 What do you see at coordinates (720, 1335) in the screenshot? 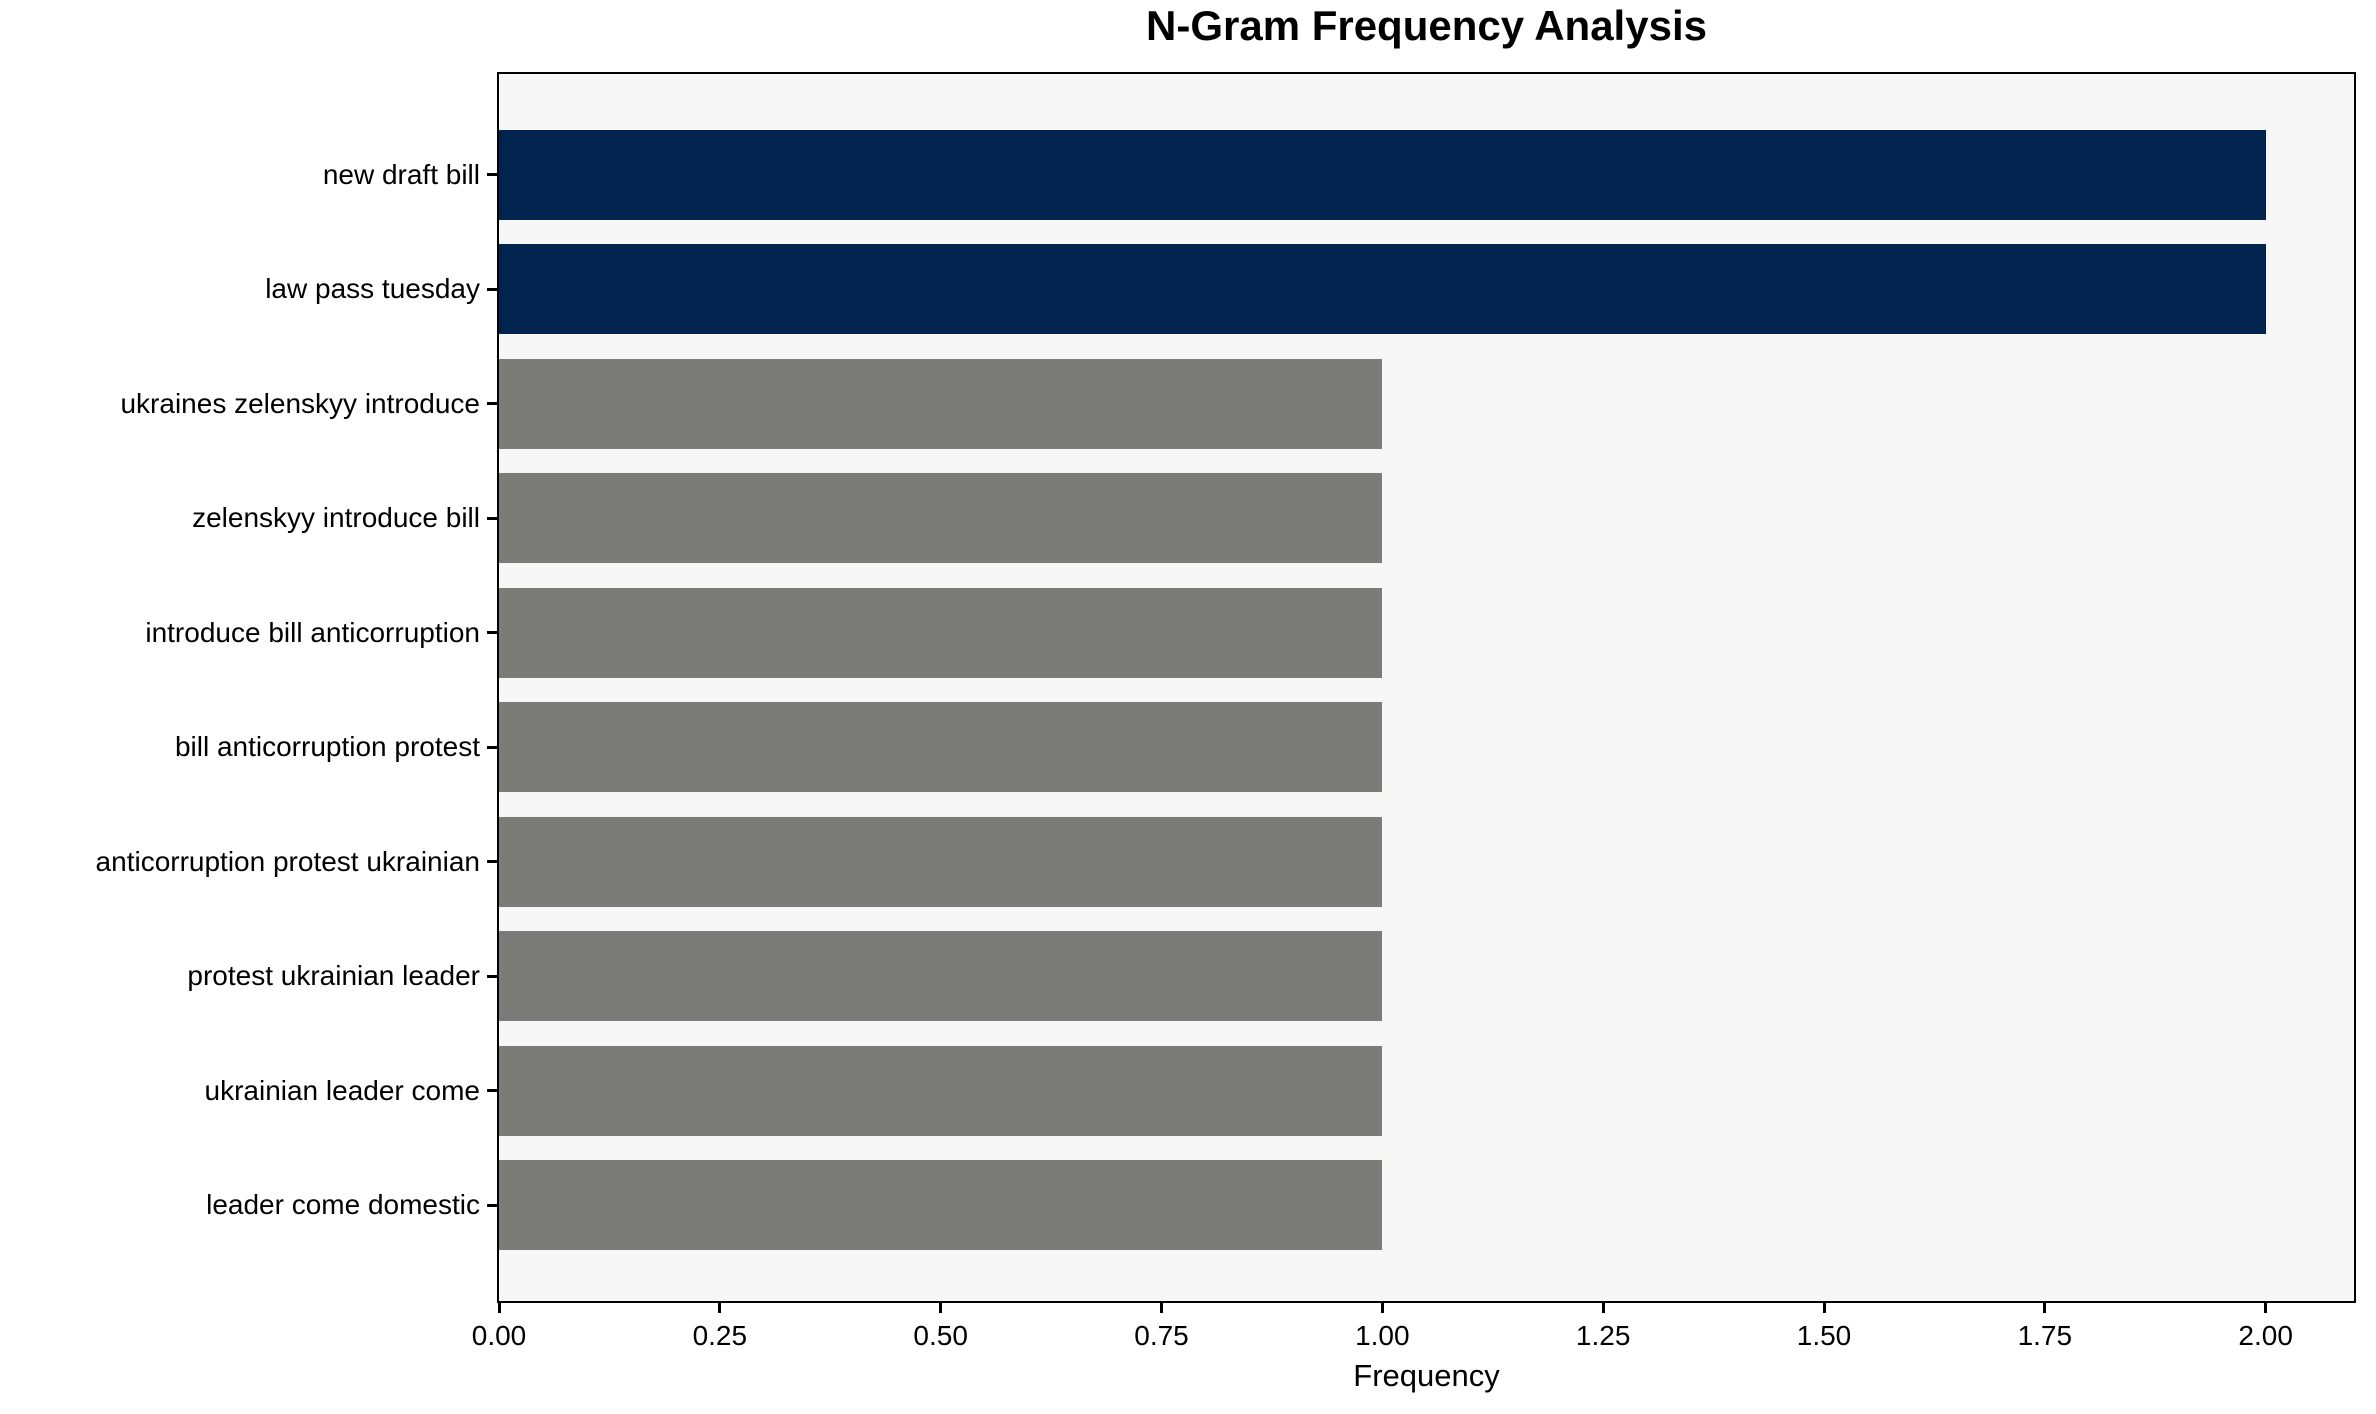
I see `x-tick-label: 0.25` at bounding box center [720, 1335].